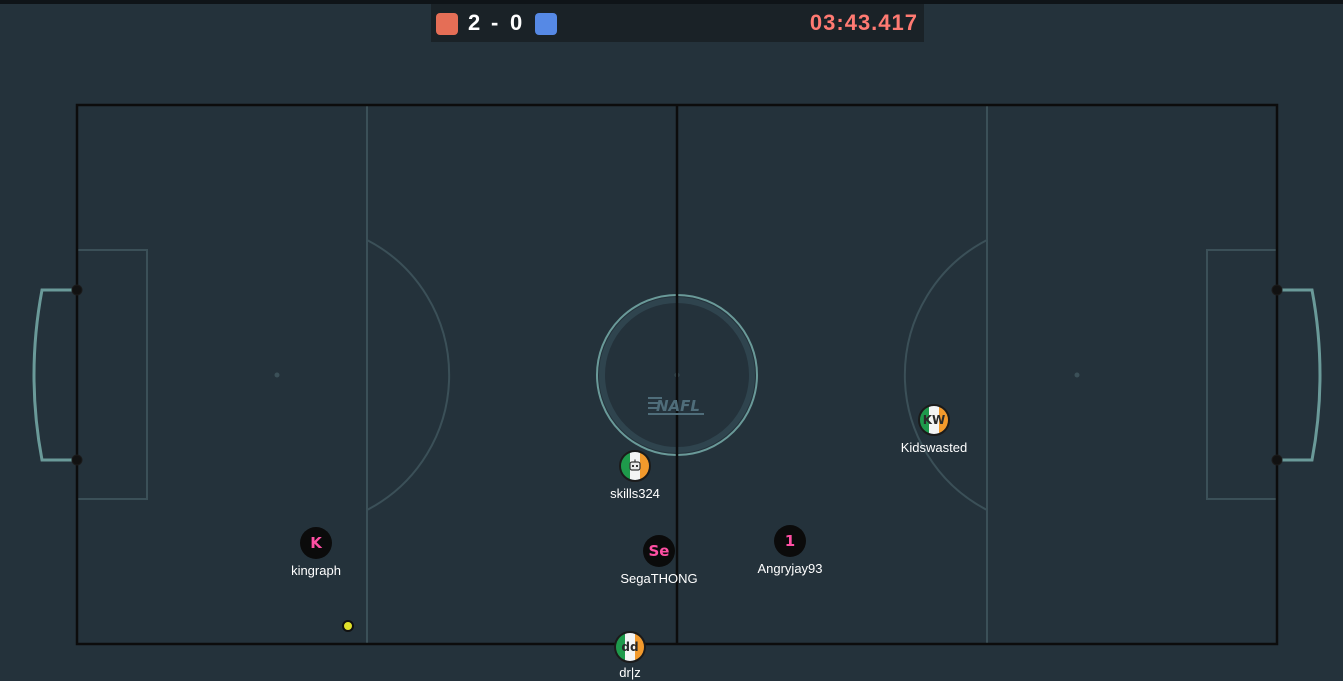  What do you see at coordinates (112, 374) in the screenshot?
I see `left-penalty-box` at bounding box center [112, 374].